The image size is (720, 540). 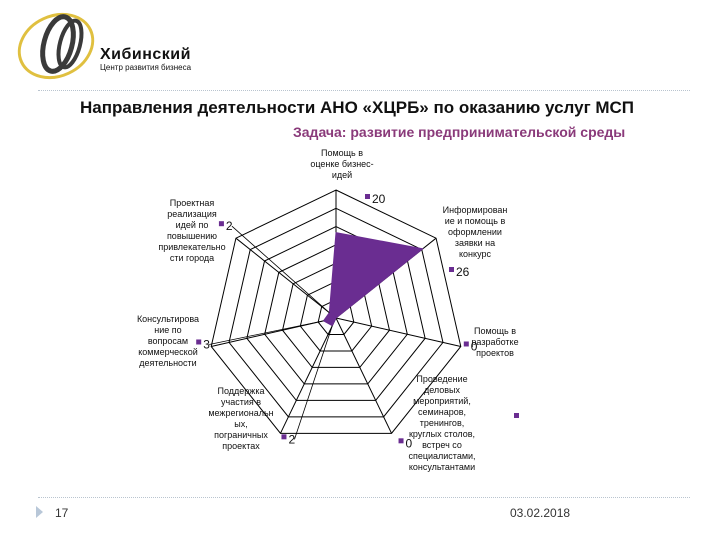 I want to click on footer-arrow-icon, so click(x=39, y=512).